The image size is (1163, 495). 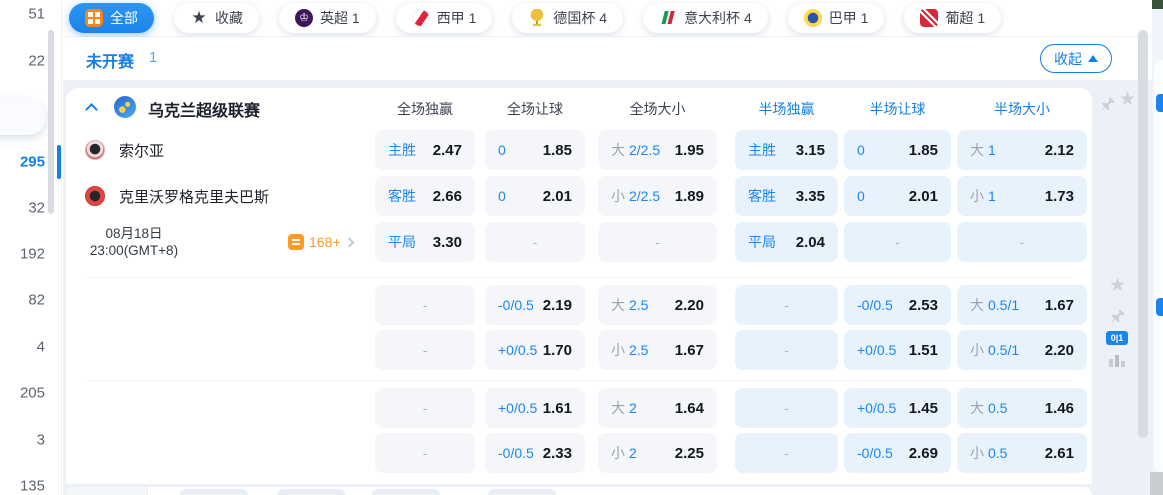 What do you see at coordinates (977, 305) in the screenshot?
I see `ou-direction-label: 大` at bounding box center [977, 305].